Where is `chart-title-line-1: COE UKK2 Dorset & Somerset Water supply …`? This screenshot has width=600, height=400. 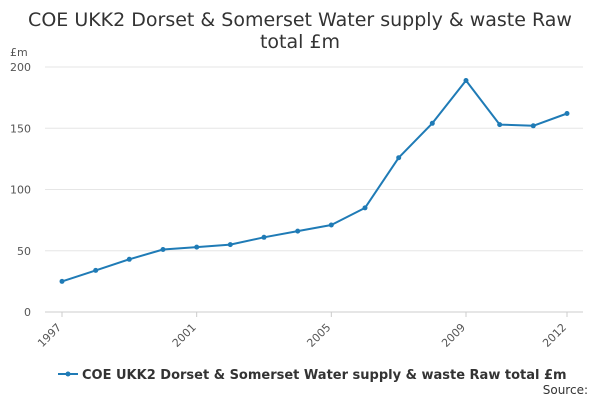
chart-title-line-1: COE UKK2 Dorset & Somerset Water supply … is located at coordinates (300, 20).